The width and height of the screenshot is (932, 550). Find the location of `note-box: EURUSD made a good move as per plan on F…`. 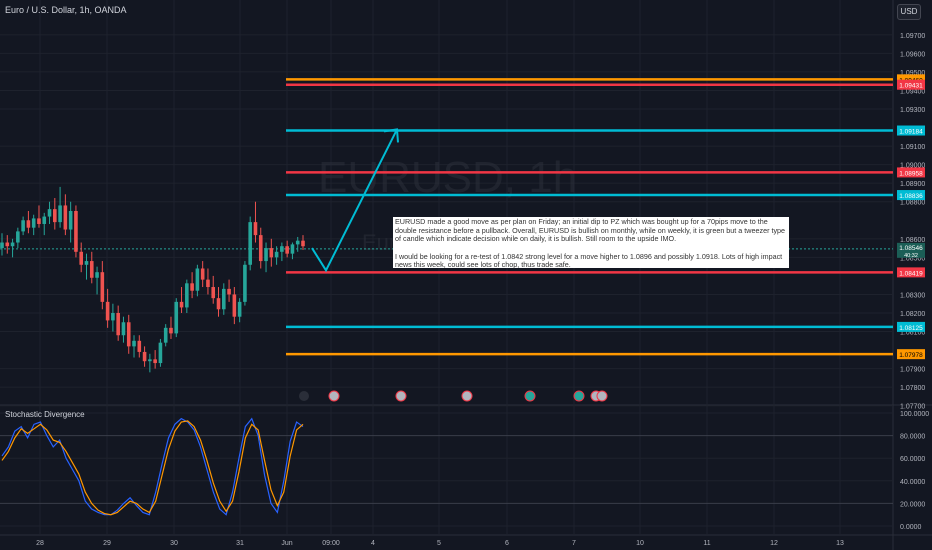

note-box: EURUSD made a good move as per plan on F… is located at coordinates (591, 243).